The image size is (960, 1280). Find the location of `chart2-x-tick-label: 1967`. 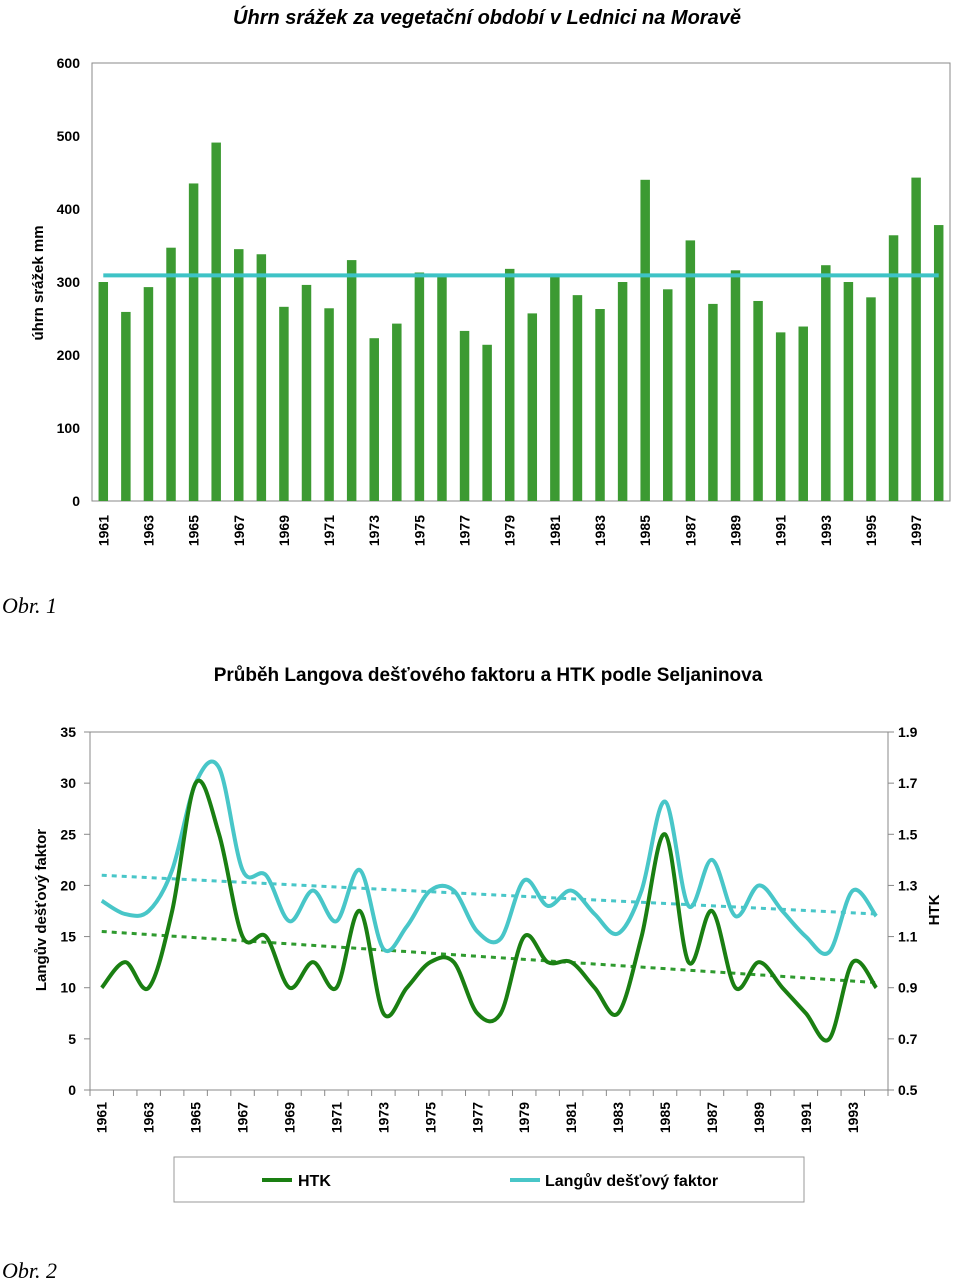

chart2-x-tick-label: 1967 is located at coordinates (243, 1117).